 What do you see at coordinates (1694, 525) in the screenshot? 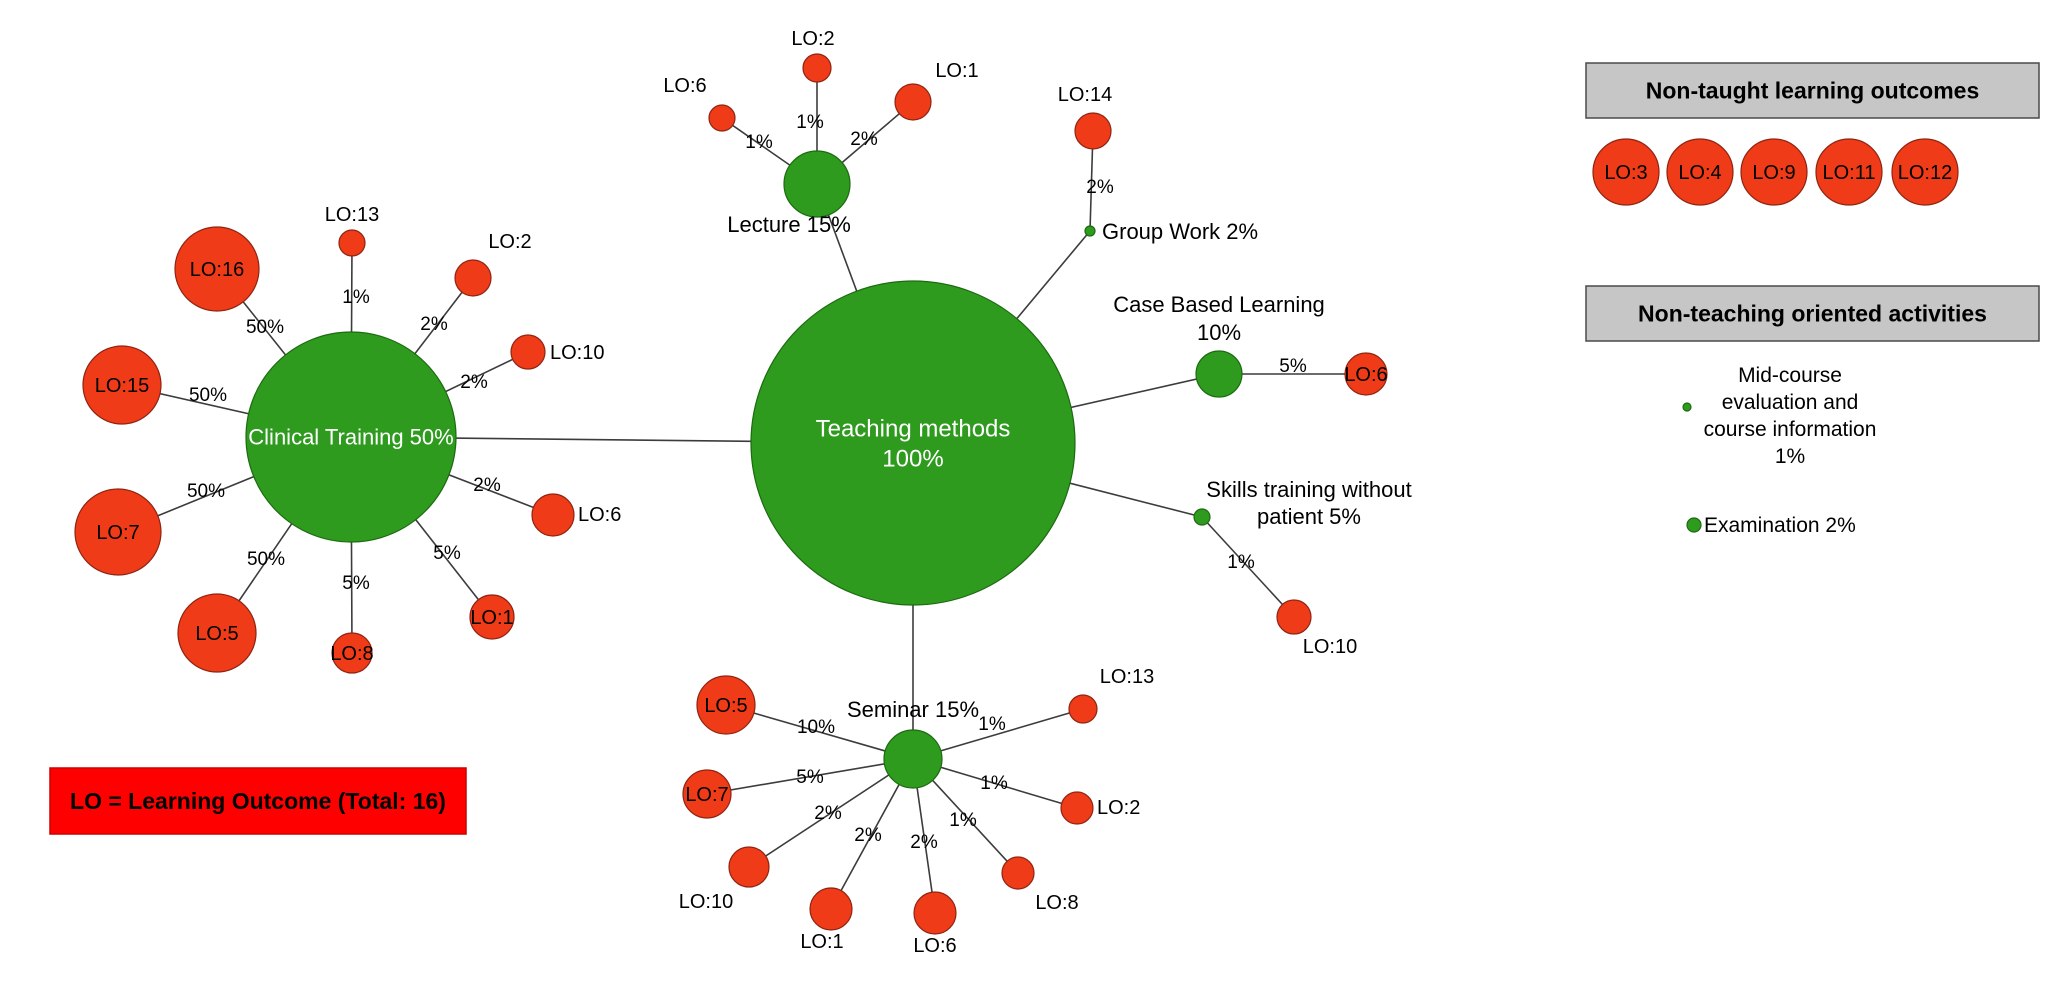
I see `node-leg-exam-dot` at bounding box center [1694, 525].